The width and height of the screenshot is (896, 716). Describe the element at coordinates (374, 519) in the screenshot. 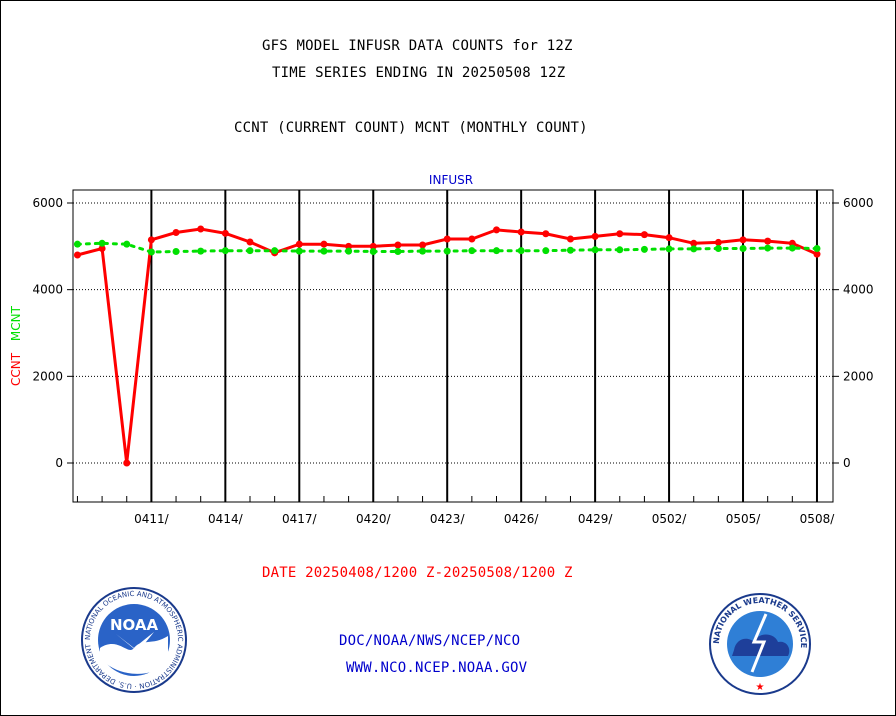

I see `x-tick-label: 0420/` at that location.